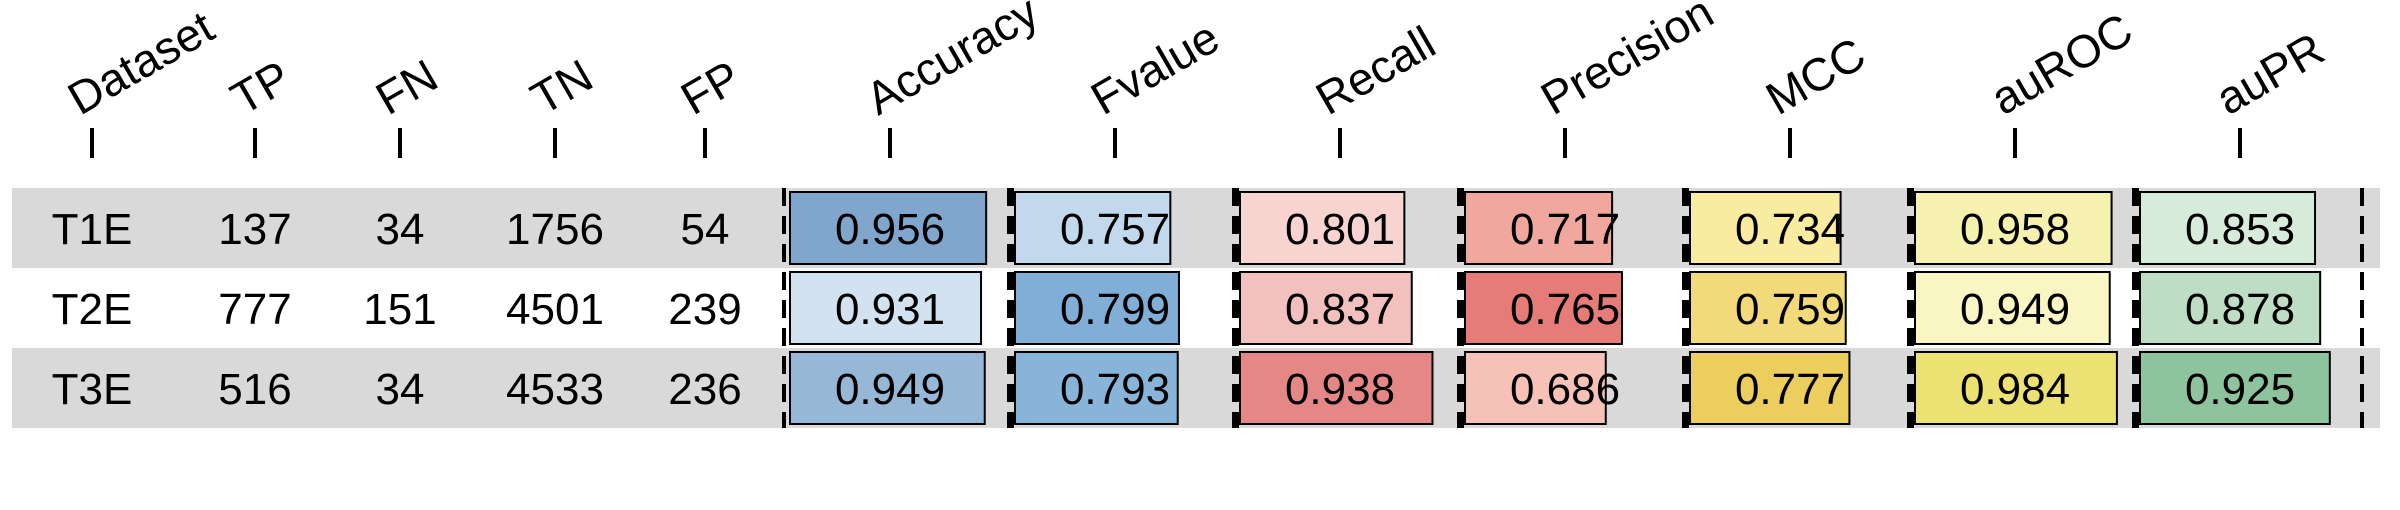  I want to click on value-fvalue-row-3: 0.793, so click(1115, 389).